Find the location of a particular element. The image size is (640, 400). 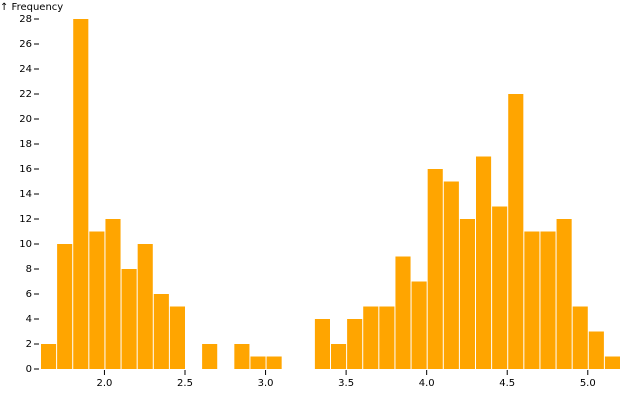

y-tick-label: 8 is located at coordinates (29, 269).